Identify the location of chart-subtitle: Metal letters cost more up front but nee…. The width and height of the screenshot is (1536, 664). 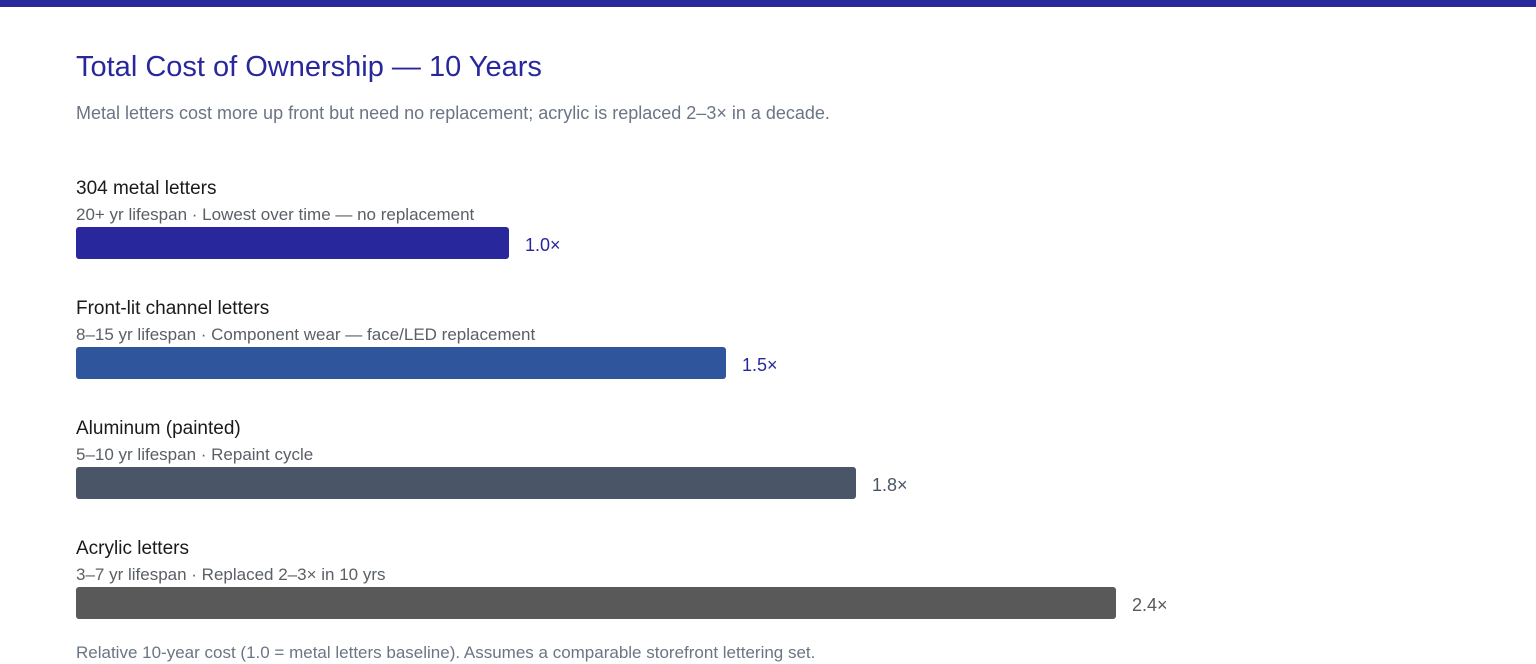
(453, 113).